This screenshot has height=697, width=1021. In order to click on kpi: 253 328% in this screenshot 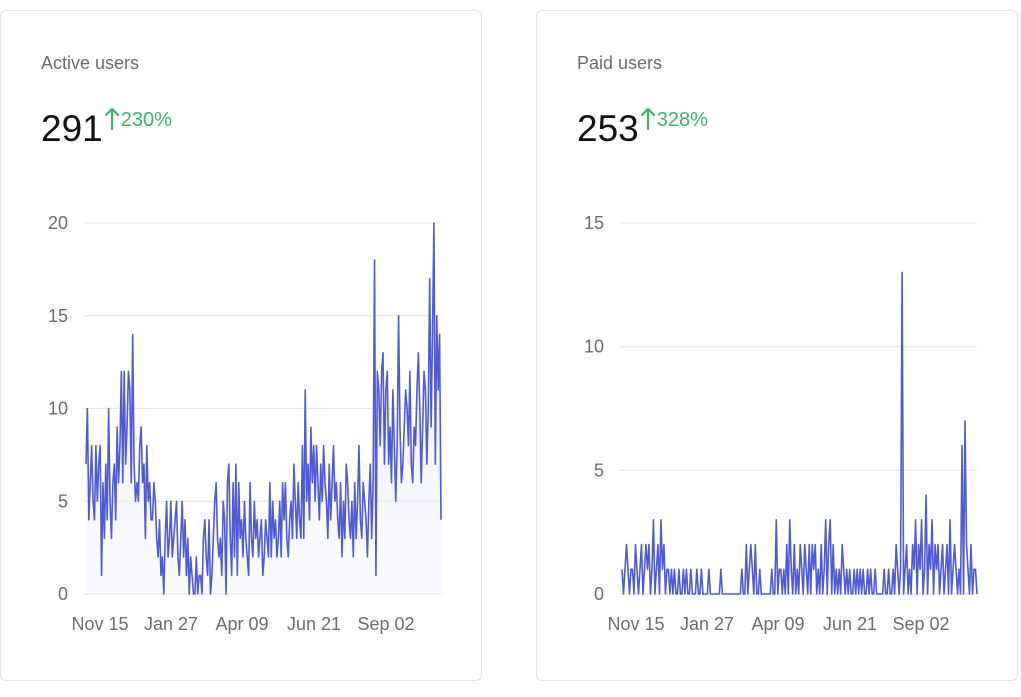, I will do `click(642, 129)`.